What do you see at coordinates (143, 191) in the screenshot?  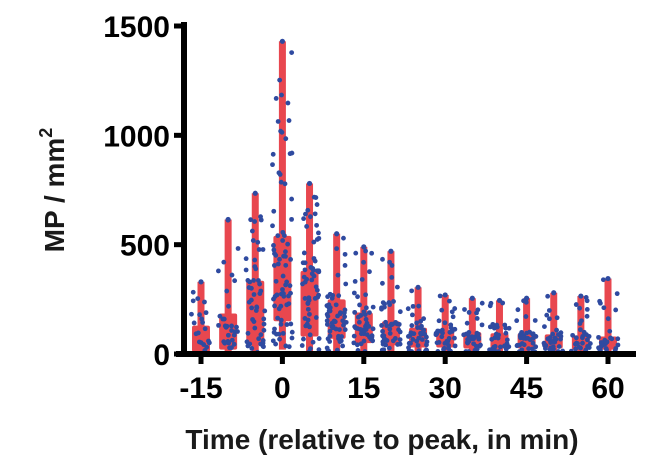 I see `y-ticks: 0 500 1000 1500` at bounding box center [143, 191].